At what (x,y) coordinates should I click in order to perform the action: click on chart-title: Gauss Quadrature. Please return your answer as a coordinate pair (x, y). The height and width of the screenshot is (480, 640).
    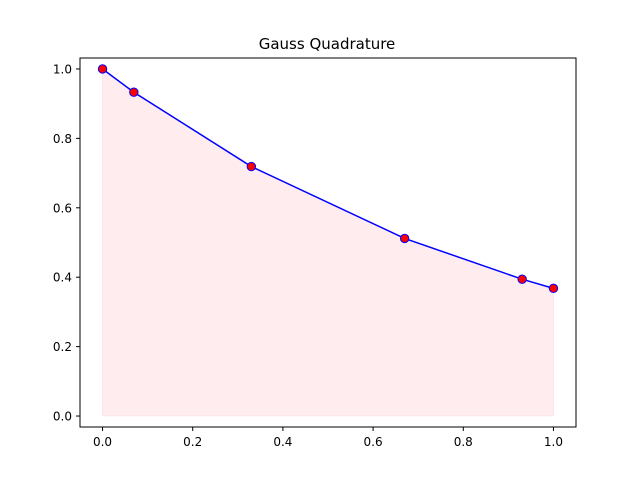
    Looking at the image, I should click on (327, 44).